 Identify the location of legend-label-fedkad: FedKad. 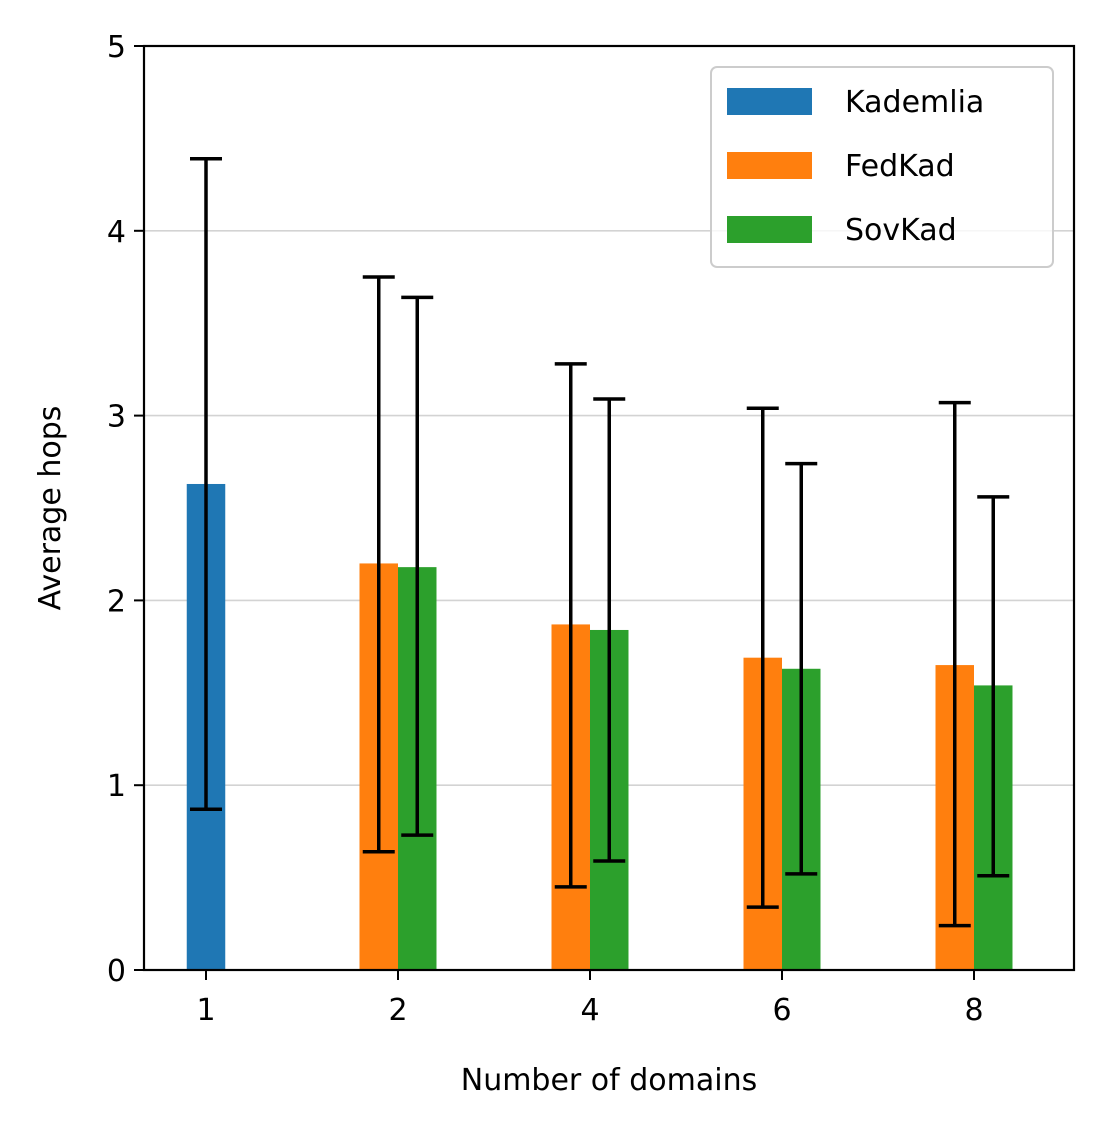
(900, 166).